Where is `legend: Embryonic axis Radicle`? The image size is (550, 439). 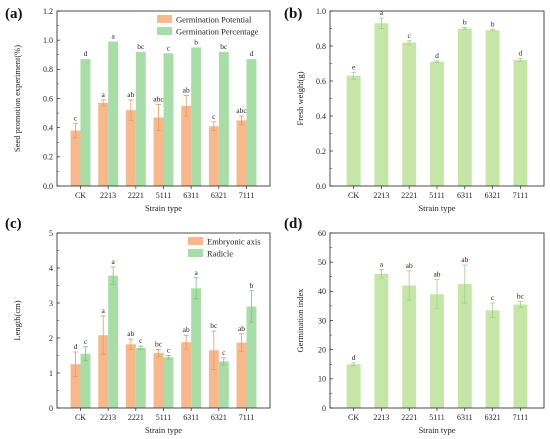 legend: Embryonic axis Radicle is located at coordinates (224, 247).